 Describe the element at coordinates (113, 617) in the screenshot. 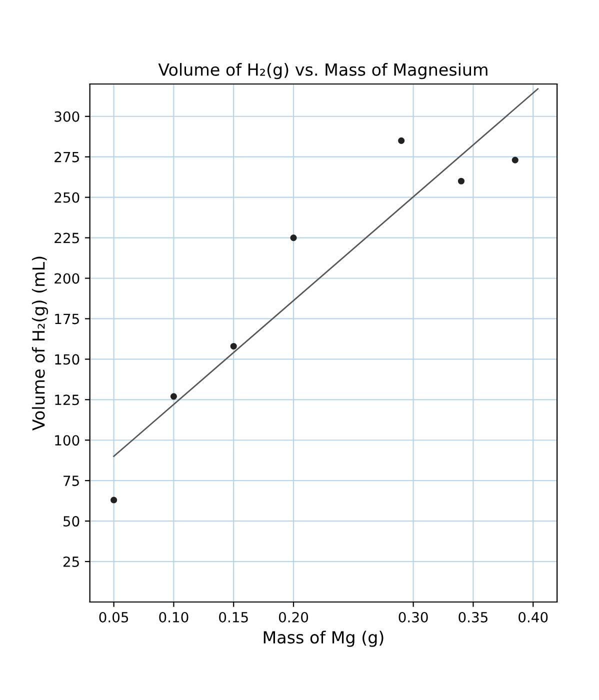

I see `x-tick-label: 0.05` at that location.